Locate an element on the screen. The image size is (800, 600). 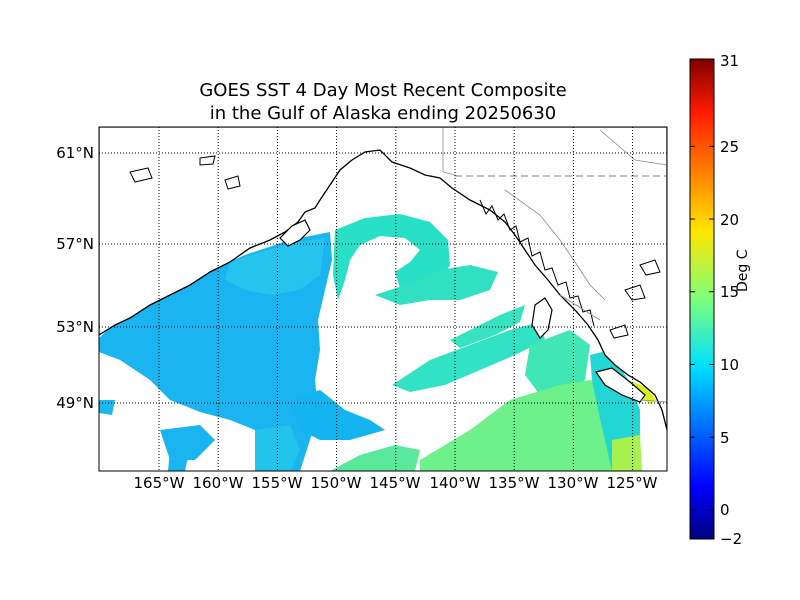
lon-label-135w: 135°W is located at coordinates (514, 483).